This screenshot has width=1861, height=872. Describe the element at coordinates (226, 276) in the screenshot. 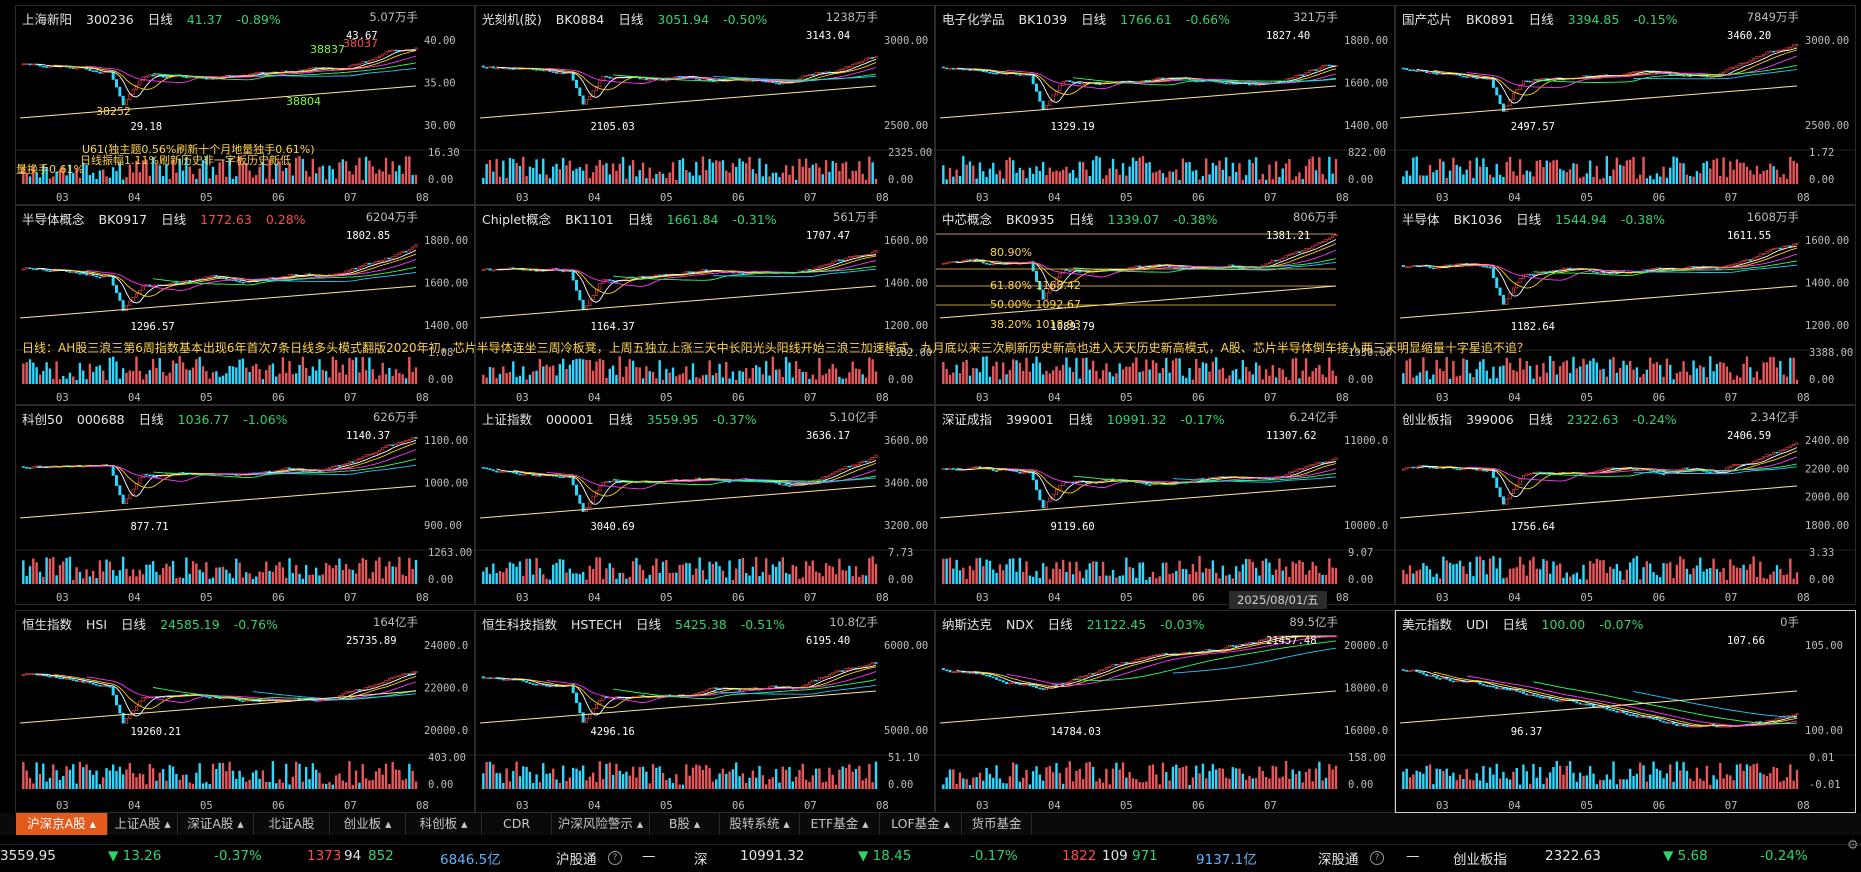

I see `moving-average-line` at that location.